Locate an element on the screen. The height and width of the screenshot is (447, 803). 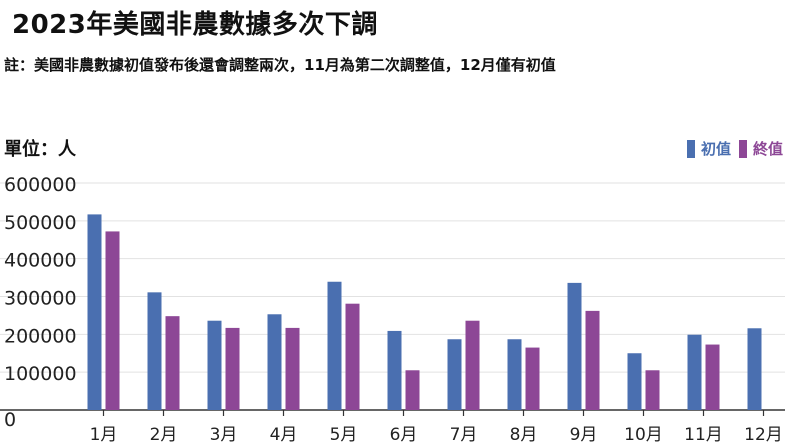
x-tick-label: 1月 is located at coordinates (104, 435).